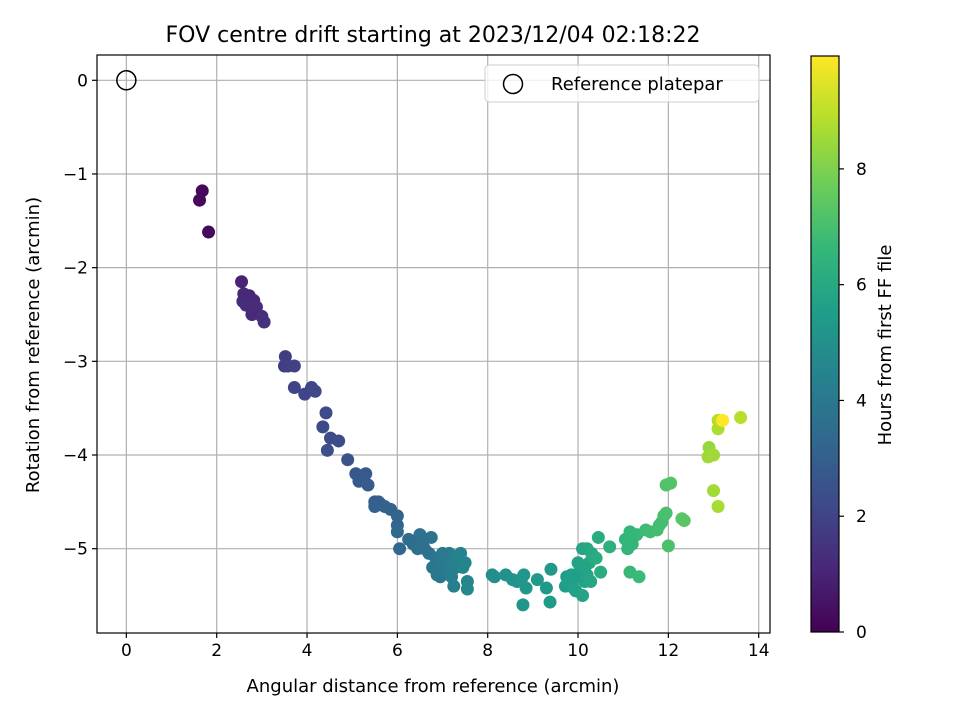 This screenshot has height=720, width=960. I want to click on x-tick-label: 14, so click(759, 651).